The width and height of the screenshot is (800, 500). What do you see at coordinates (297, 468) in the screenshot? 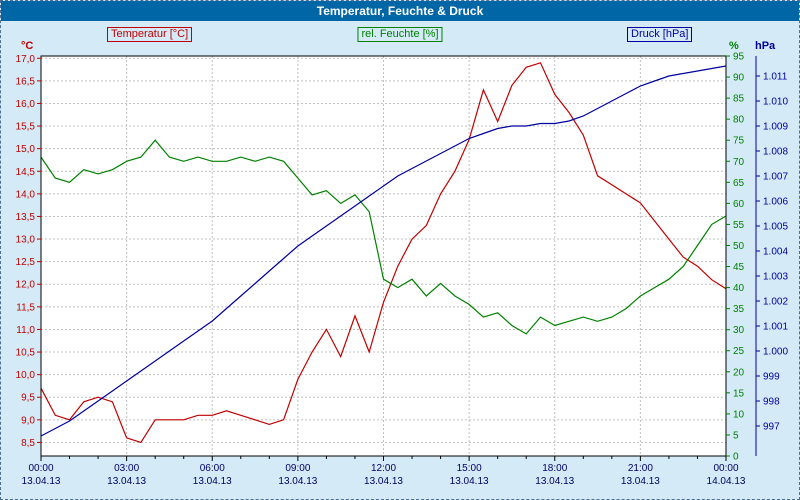
I see `svg-text: 09:00` at bounding box center [297, 468].